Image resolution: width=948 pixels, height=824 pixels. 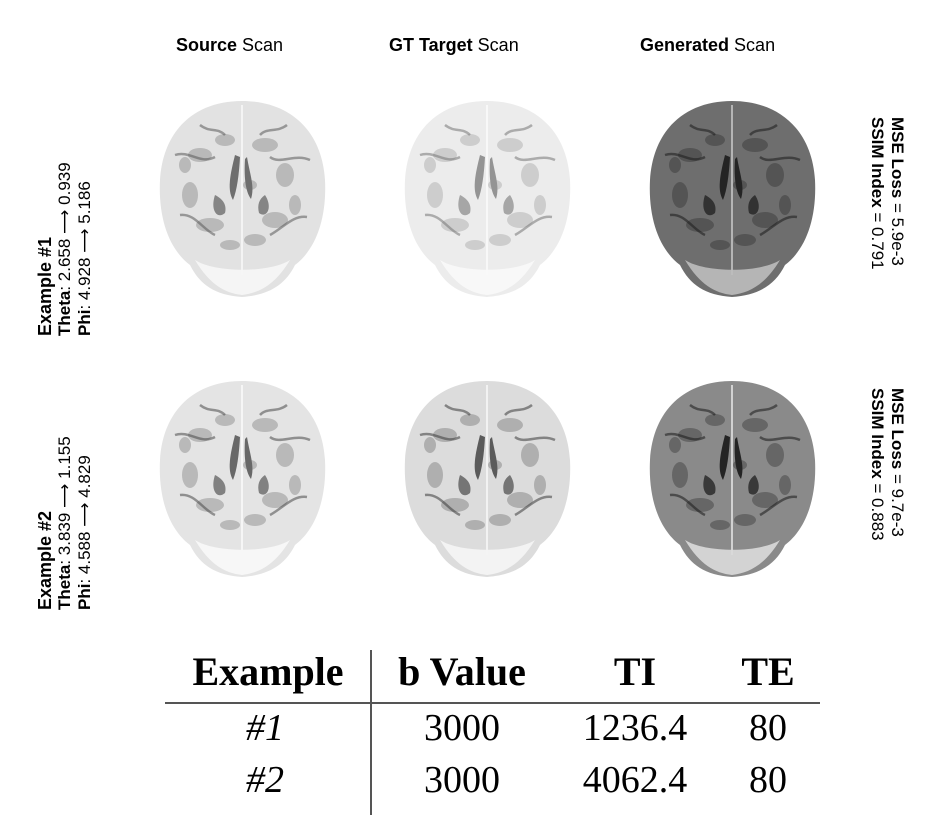 I want to click on header-generated-scan: Generated Scan, so click(x=708, y=45).